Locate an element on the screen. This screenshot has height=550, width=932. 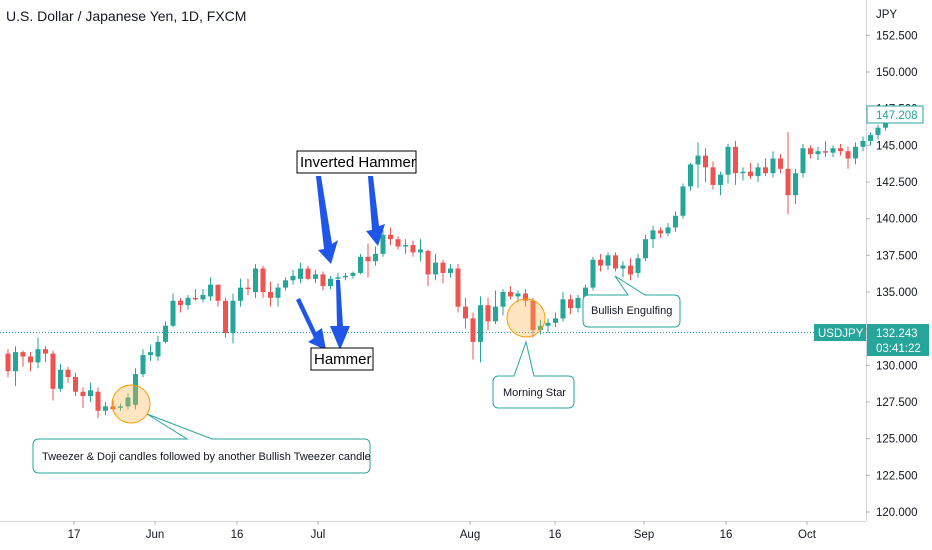
time-tick-label: Oct is located at coordinates (807, 535).